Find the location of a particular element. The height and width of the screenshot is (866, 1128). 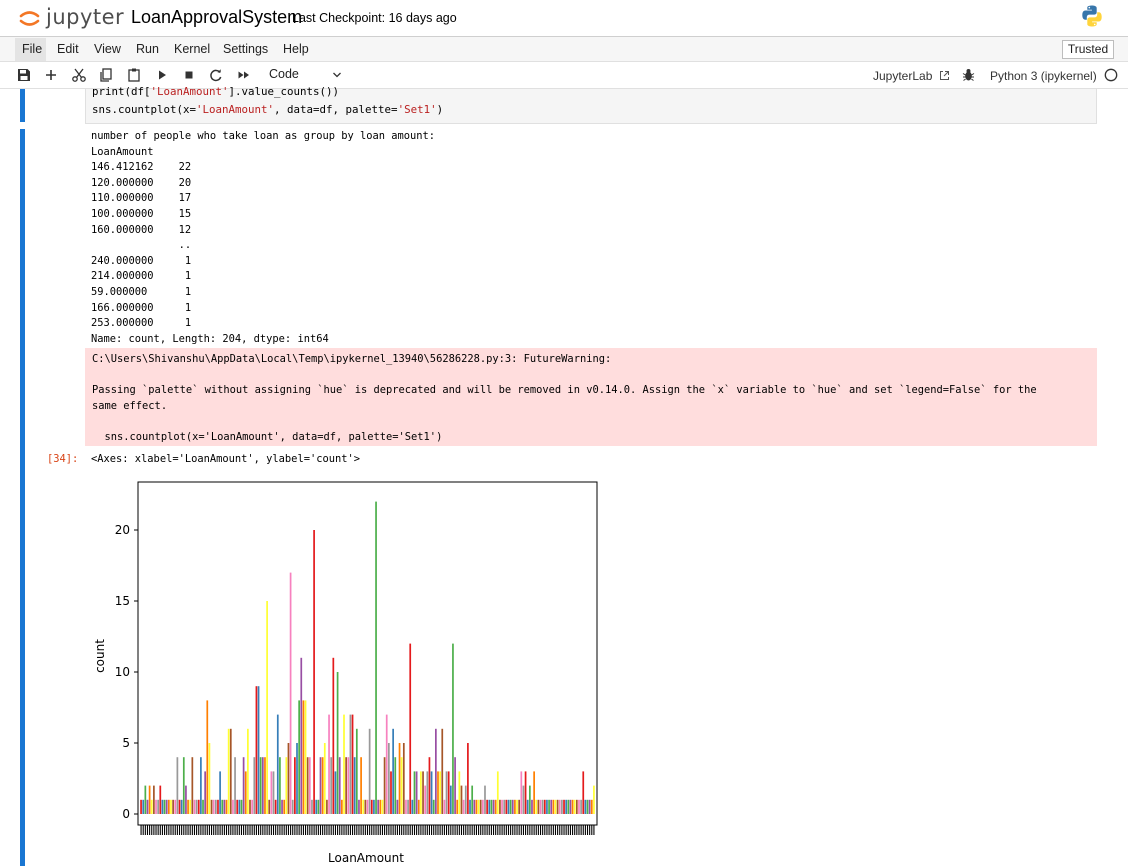

menu-edit: Edit is located at coordinates (68, 49).